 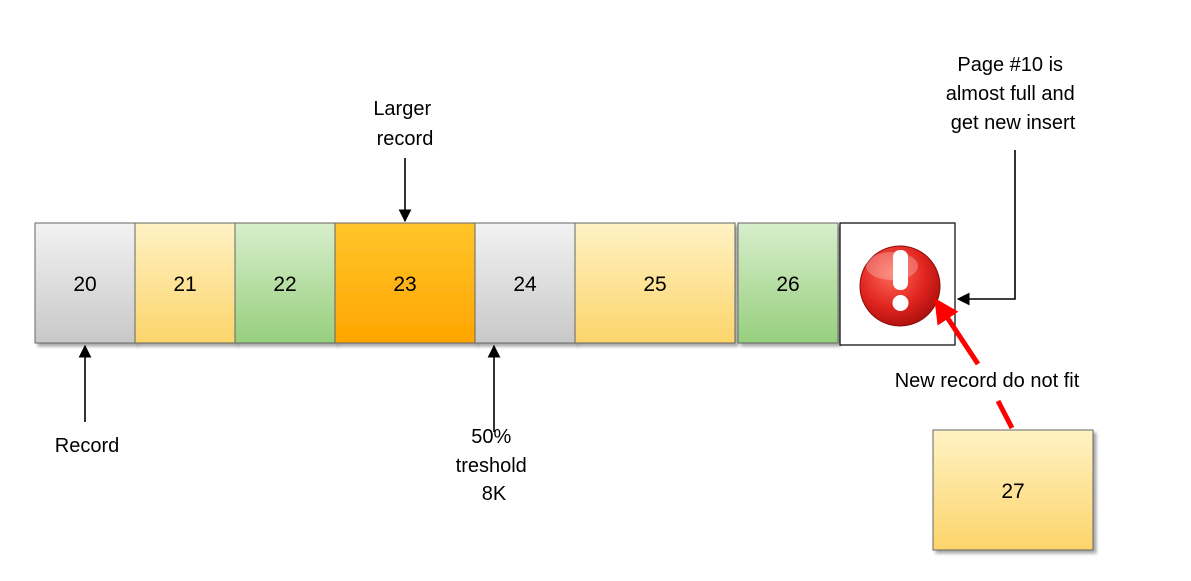 I want to click on record-cell-22: 22, so click(x=285, y=283).